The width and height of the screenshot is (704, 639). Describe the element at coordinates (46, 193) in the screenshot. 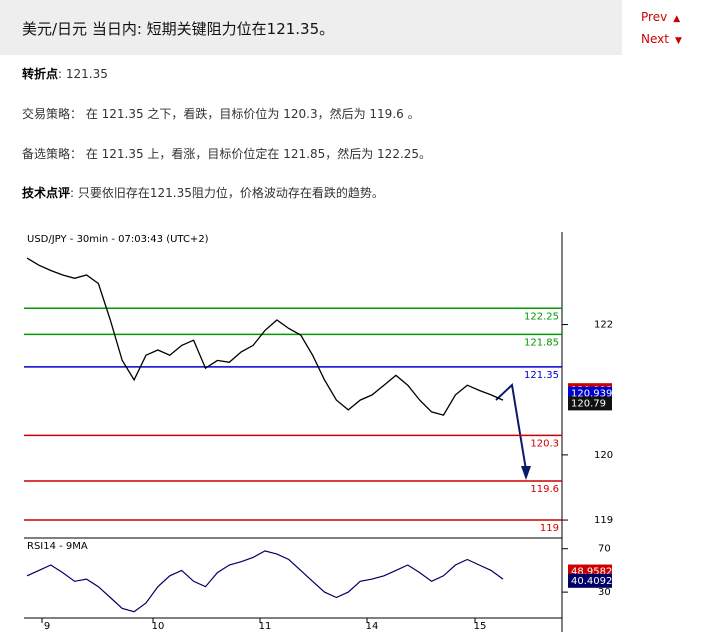

I see `label: 技术点评` at that location.